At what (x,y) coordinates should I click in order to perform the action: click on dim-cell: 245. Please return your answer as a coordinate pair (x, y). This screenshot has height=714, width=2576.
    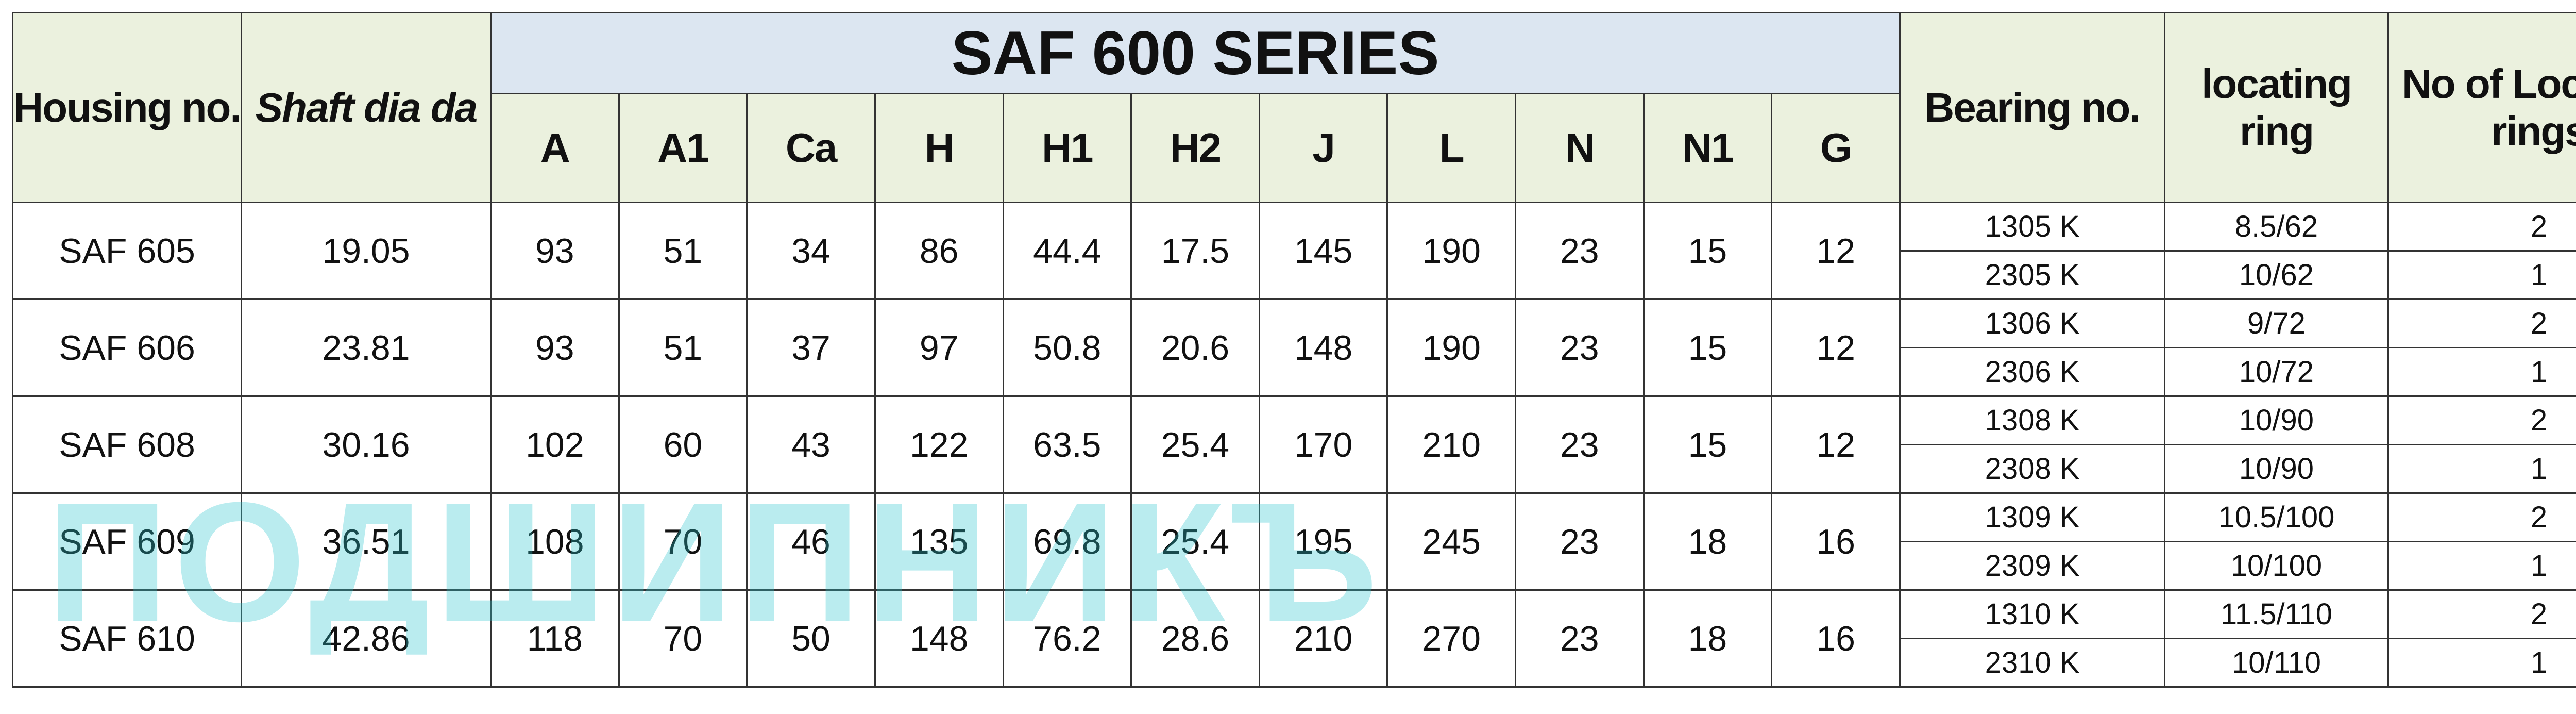
    Looking at the image, I should click on (1451, 541).